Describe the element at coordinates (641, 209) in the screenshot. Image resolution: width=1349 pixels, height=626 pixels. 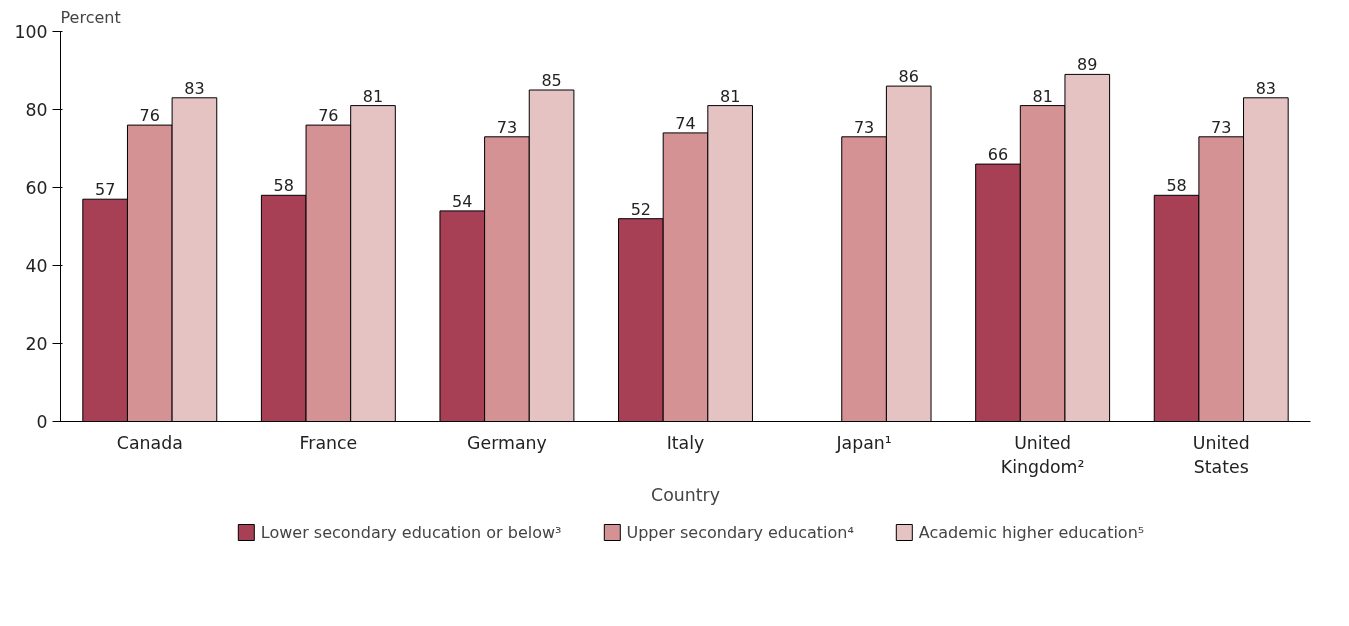
I see `data-label: 52` at that location.